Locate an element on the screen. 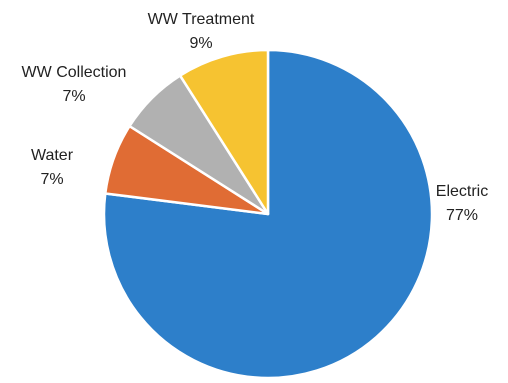 This screenshot has height=383, width=508. slice-label-ww-collection: WW Collection is located at coordinates (74, 72).